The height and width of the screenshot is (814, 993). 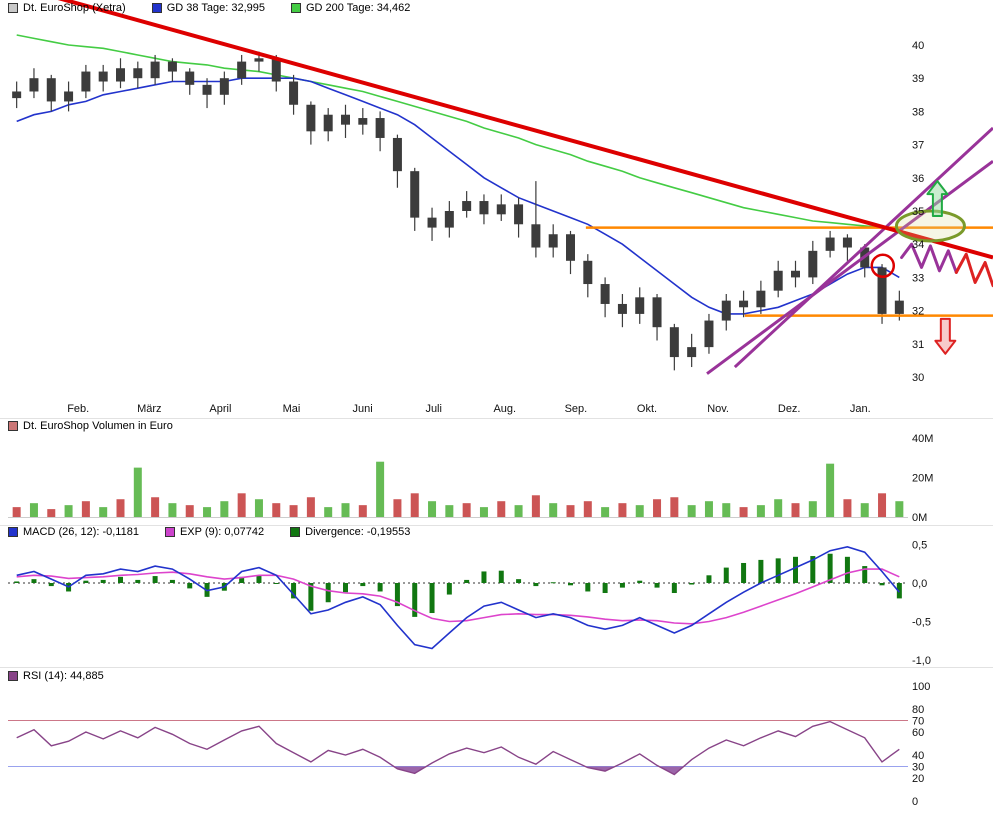 I want to click on divergence-label: Divergence: -0,19553, so click(x=358, y=532).